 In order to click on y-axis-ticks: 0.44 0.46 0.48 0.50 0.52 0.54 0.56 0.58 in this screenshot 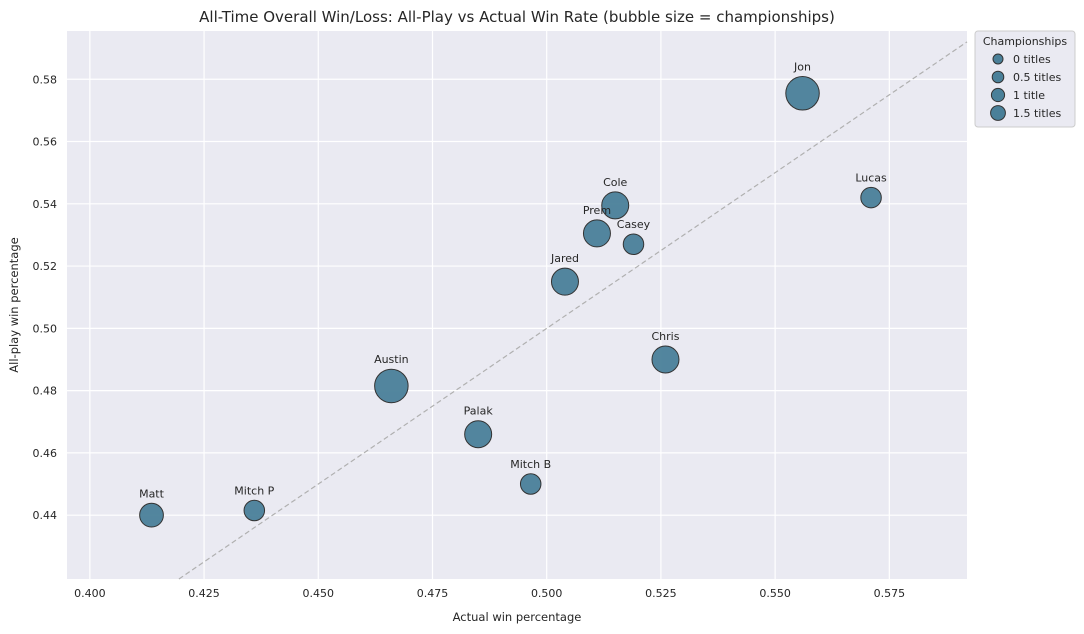, I will do `click(45, 297)`.